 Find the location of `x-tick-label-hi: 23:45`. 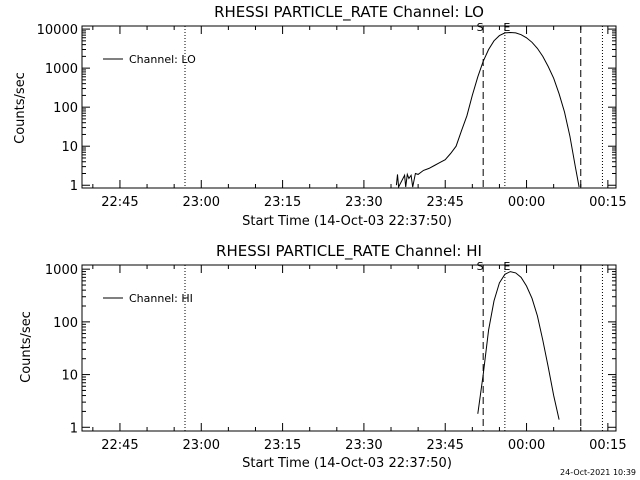

x-tick-label-hi: 23:45 is located at coordinates (444, 445).